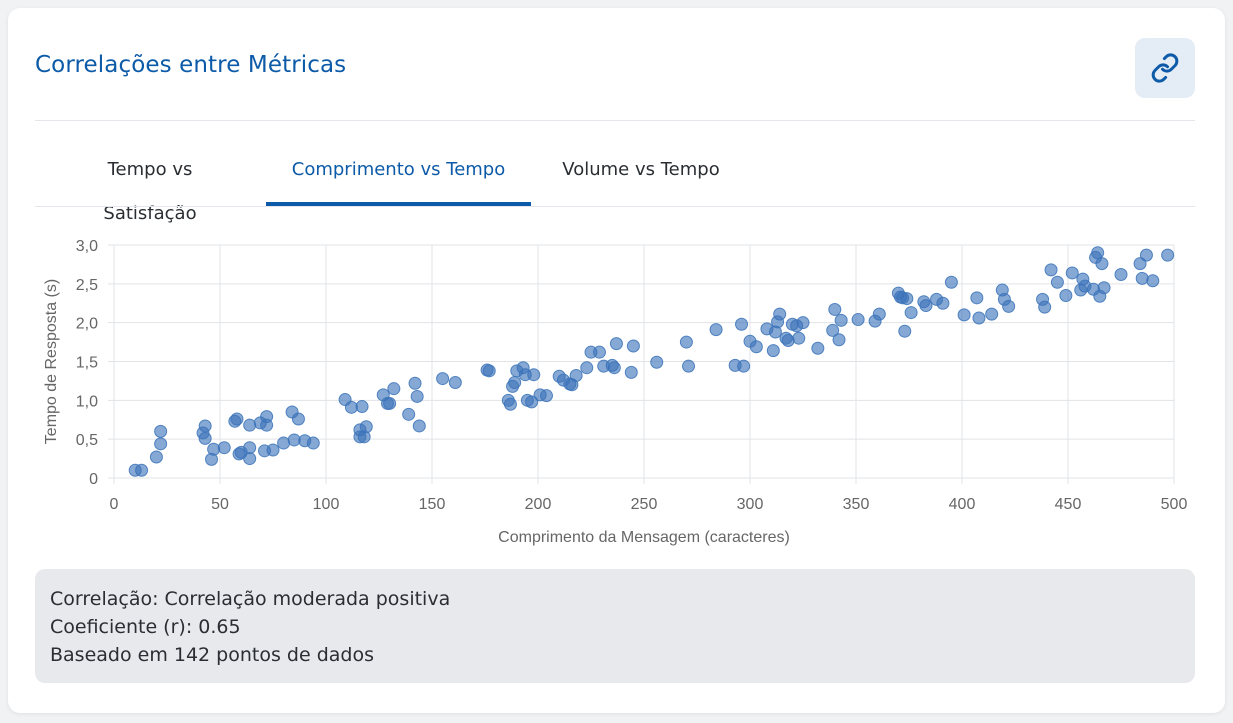 The width and height of the screenshot is (1233, 723). Describe the element at coordinates (114, 504) in the screenshot. I see `x-tick-label: 0` at that location.